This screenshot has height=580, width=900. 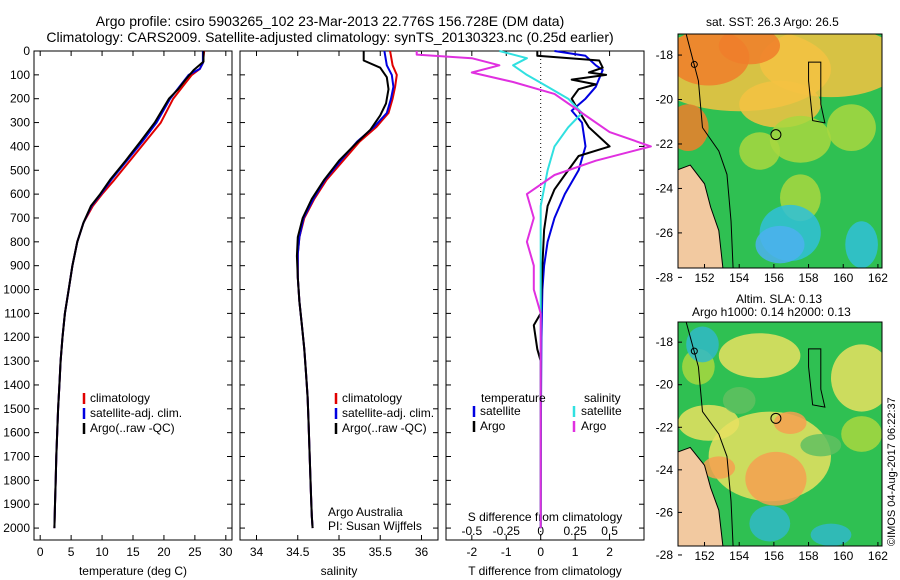 I want to click on x-axis-label: salinity, so click(x=339, y=571).